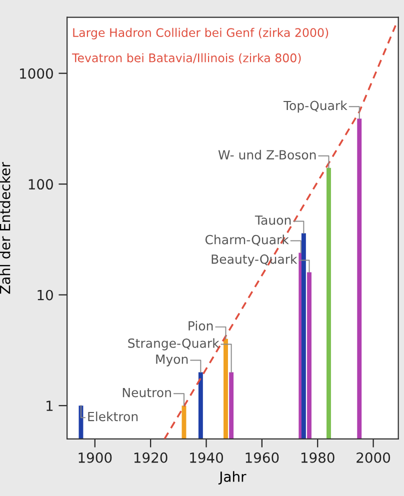  Describe the element at coordinates (5, 228) in the screenshot. I see `y-axis-title: Zahl der Entdecker` at that location.